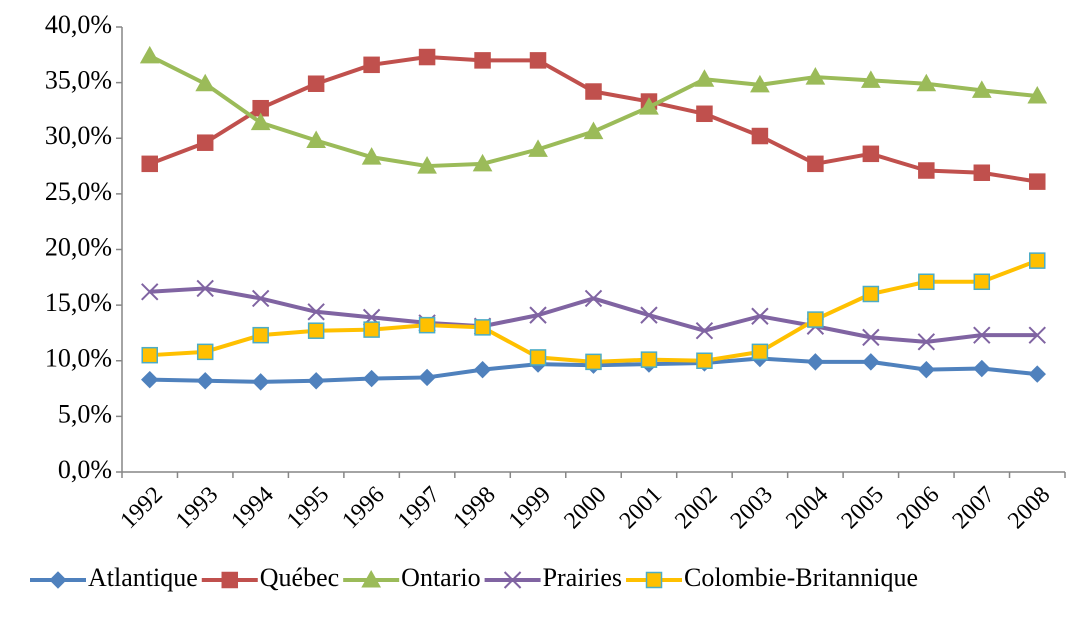 The image size is (1086, 623). I want to click on y-tick-label: 30,0%, so click(78, 135).